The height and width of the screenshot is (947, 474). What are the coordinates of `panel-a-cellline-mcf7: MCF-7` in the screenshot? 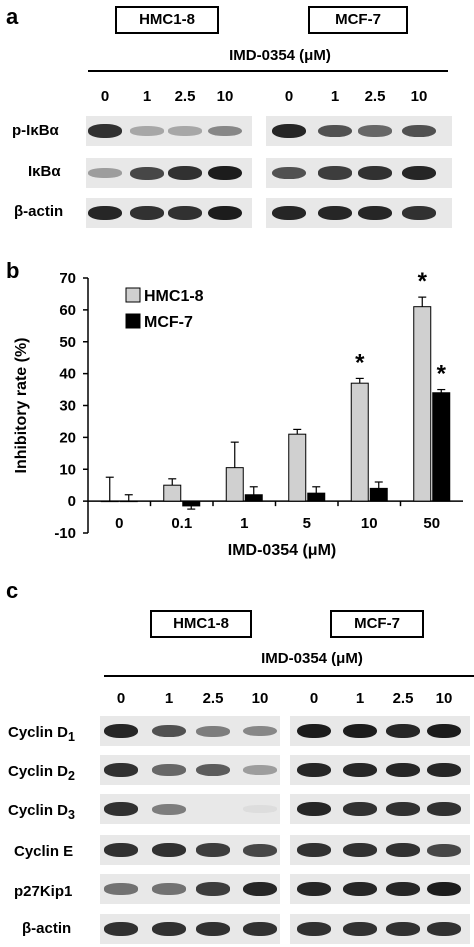 It's located at (358, 20).